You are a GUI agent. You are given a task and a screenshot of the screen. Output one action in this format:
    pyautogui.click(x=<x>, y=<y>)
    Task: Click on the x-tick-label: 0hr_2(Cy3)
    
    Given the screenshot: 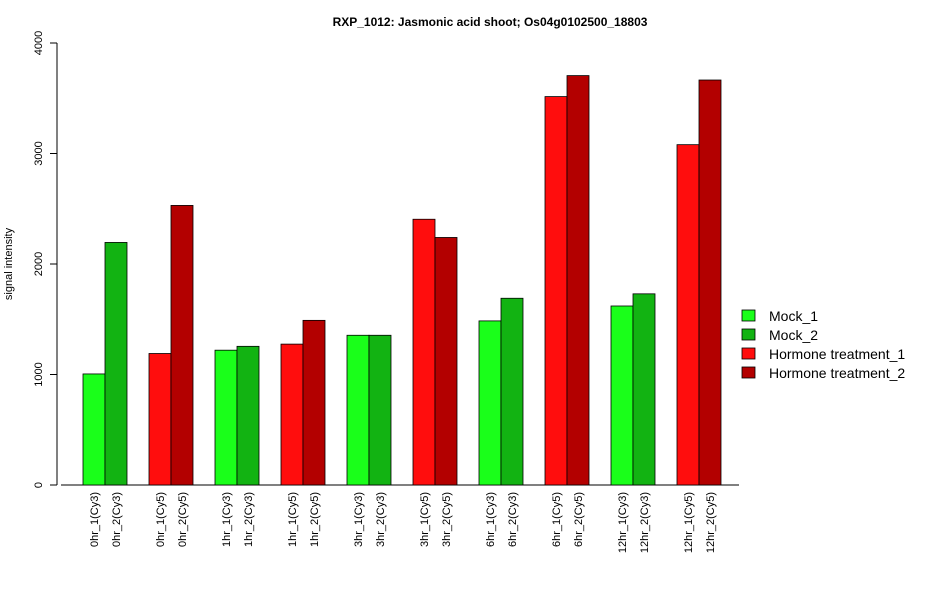 What is the action you would take?
    pyautogui.click(x=117, y=519)
    